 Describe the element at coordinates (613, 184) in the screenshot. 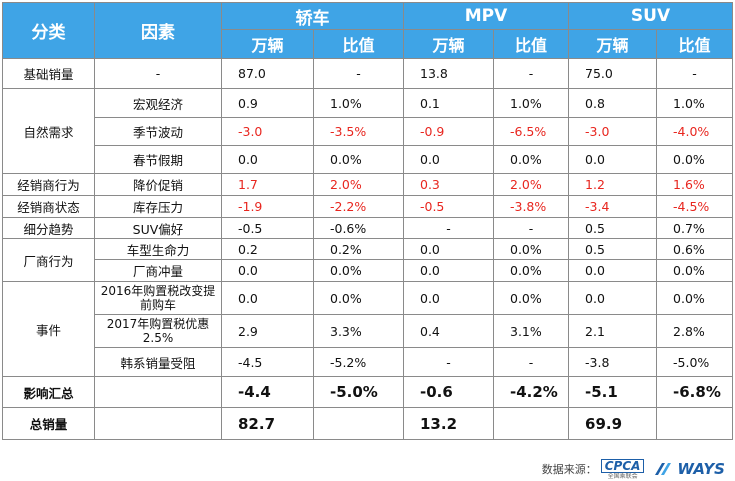

I see `table-cell: 1.2` at that location.